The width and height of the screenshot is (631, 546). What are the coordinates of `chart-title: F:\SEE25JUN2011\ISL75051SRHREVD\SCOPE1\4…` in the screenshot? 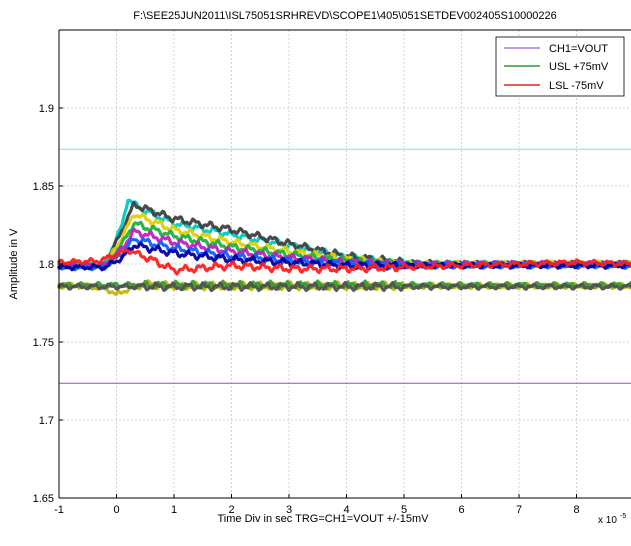 It's located at (345, 16).